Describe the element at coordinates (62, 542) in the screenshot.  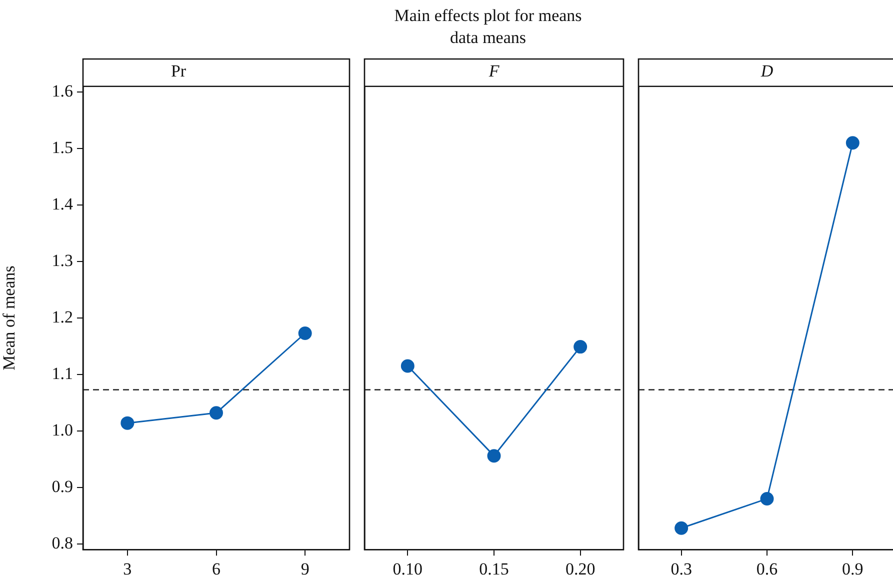
I see `y-tick-label: 0.8` at that location.